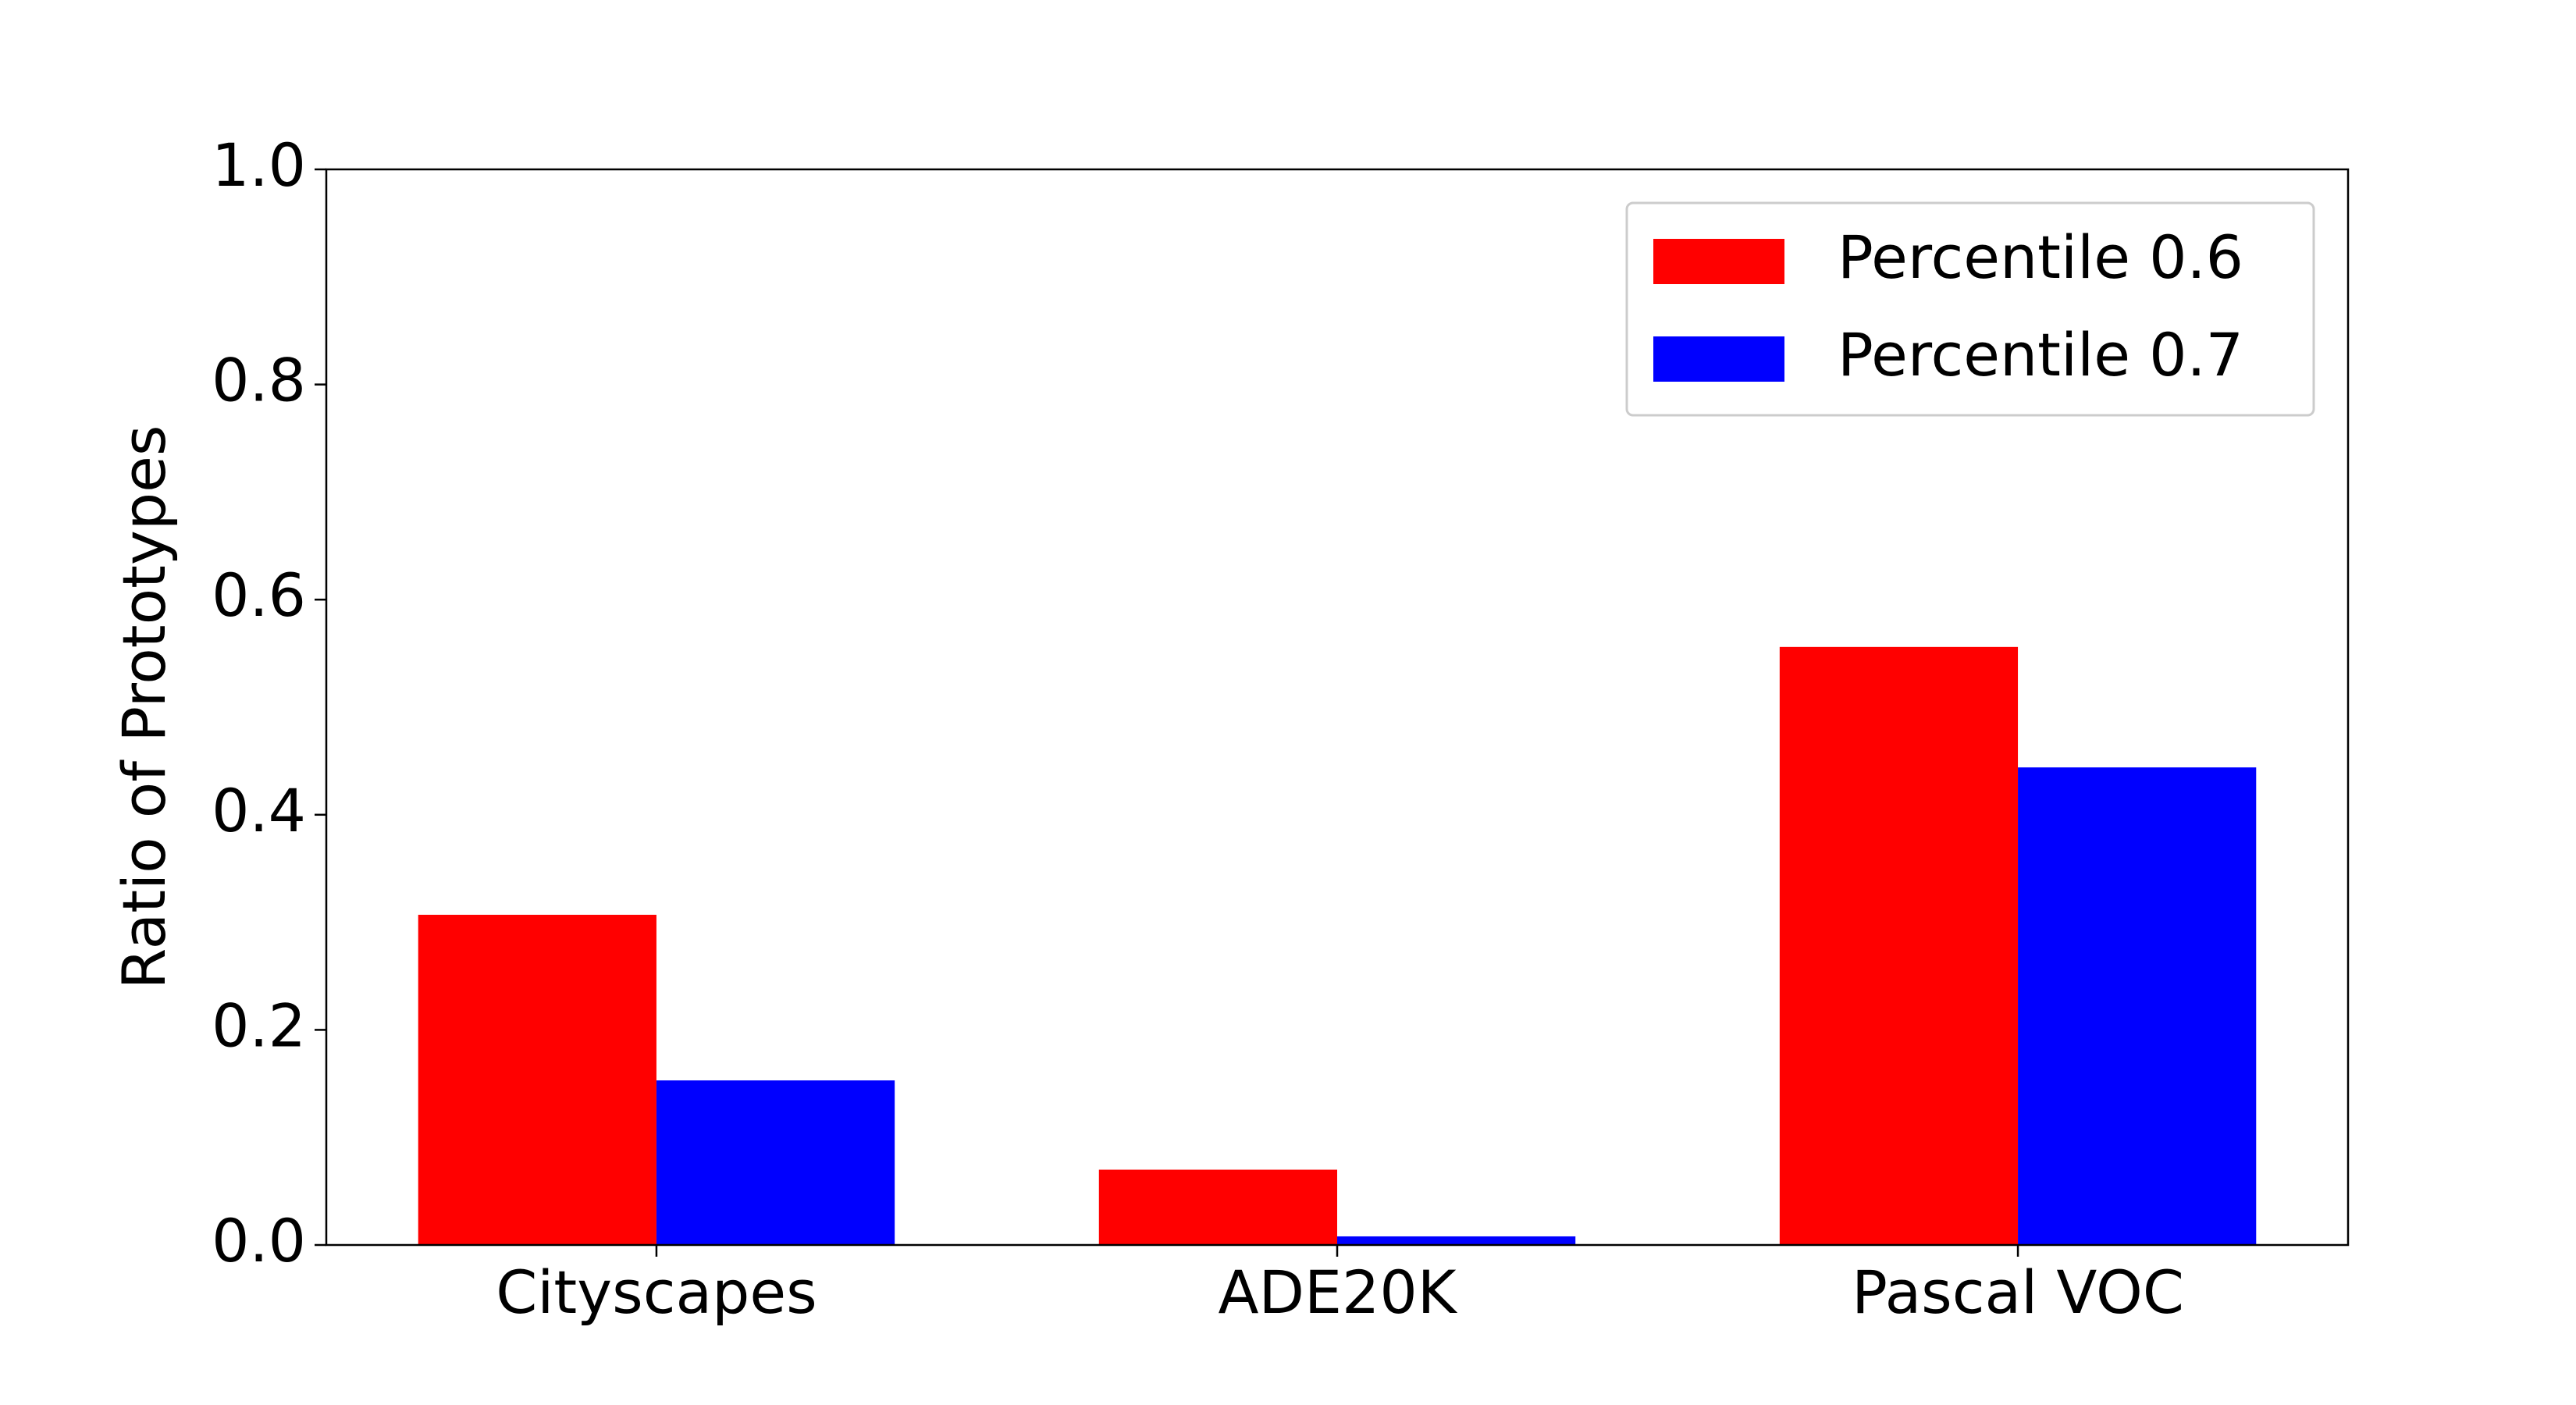 This screenshot has width=2576, height=1405. Describe the element at coordinates (1970, 309) in the screenshot. I see `legend-box` at that location.